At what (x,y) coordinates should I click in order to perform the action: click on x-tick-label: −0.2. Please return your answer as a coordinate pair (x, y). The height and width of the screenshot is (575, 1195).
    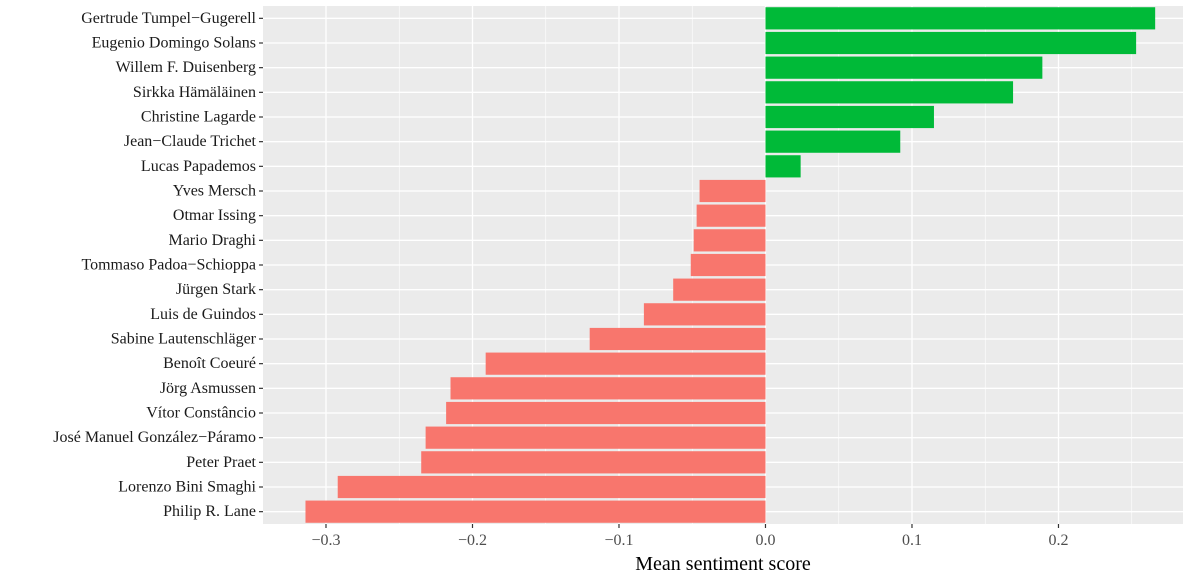
    Looking at the image, I should click on (472, 540).